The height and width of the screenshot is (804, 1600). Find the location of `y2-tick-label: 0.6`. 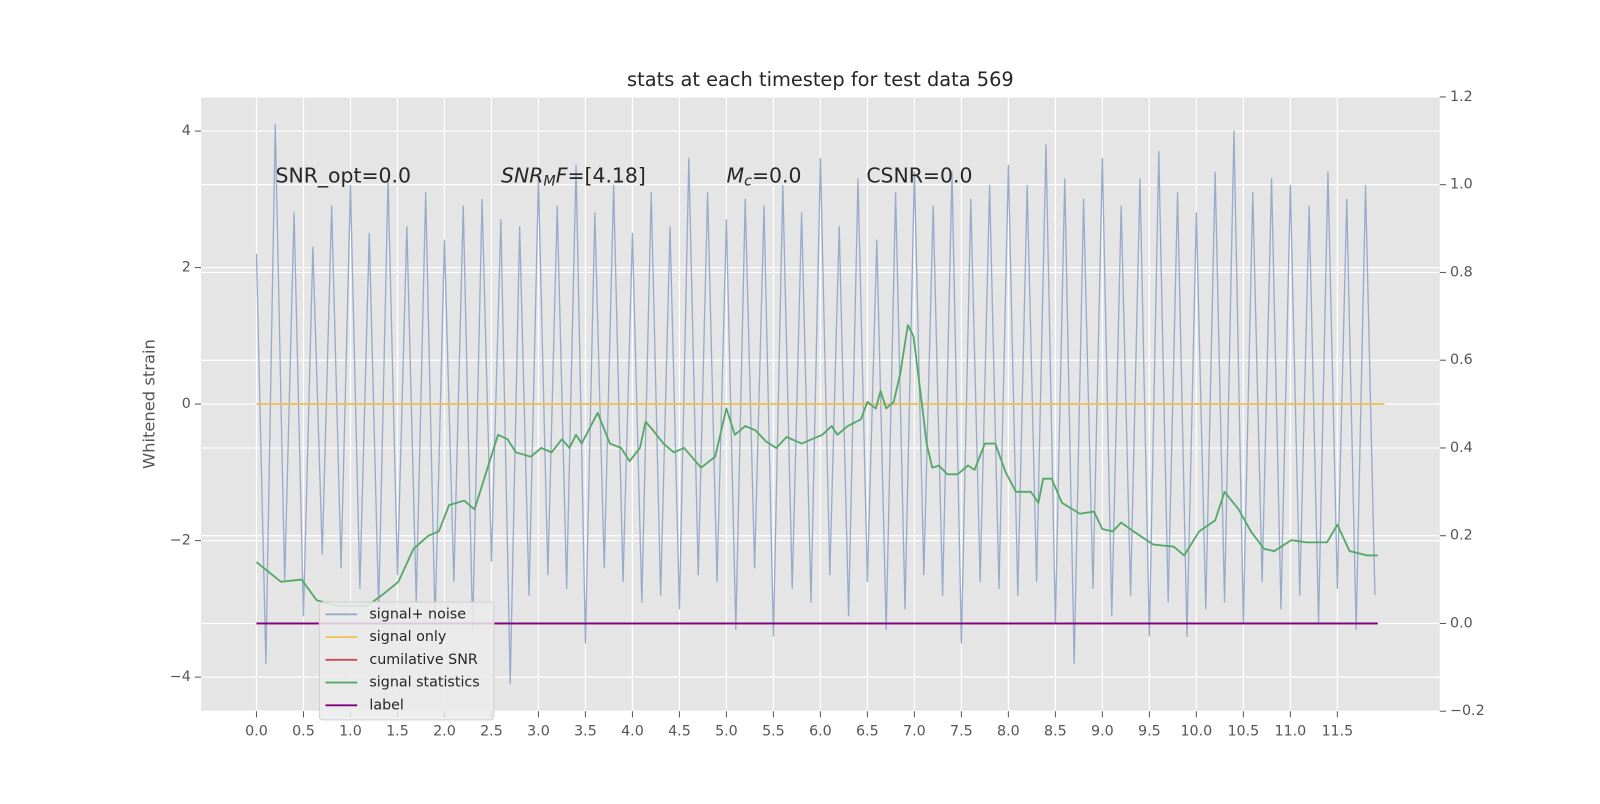

y2-tick-label: 0.6 is located at coordinates (1461, 360).